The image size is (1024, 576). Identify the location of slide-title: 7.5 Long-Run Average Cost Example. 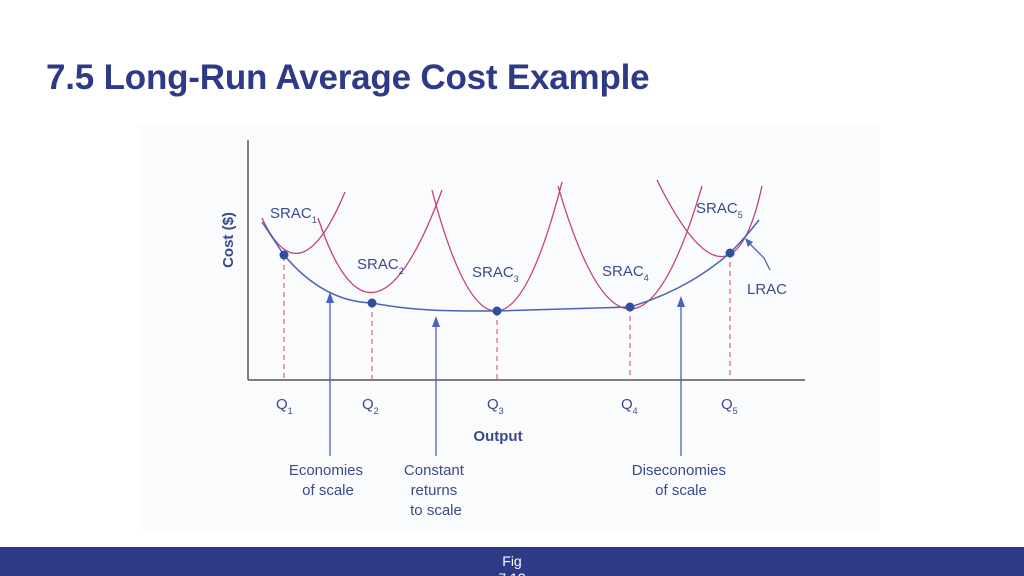
(348, 77).